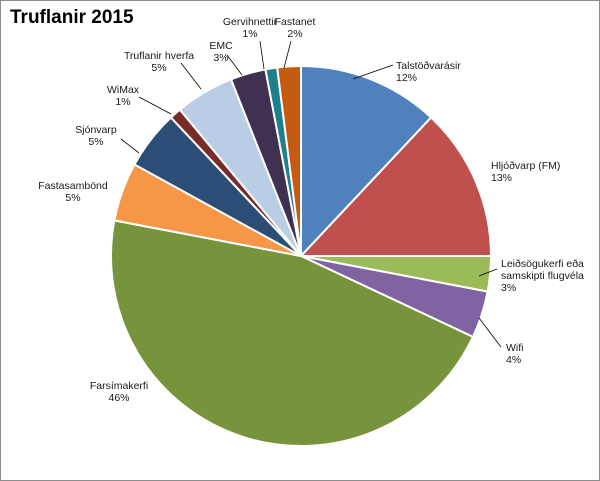 This screenshot has width=600, height=481. What do you see at coordinates (159, 62) in the screenshot?
I see `slice-label: Truflanir hverfa 5%` at bounding box center [159, 62].